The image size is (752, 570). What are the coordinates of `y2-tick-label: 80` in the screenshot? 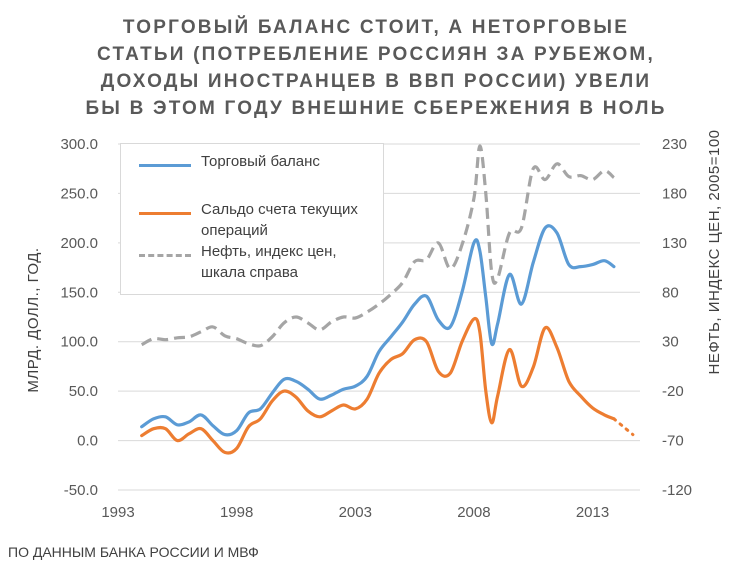 It's located at (670, 292).